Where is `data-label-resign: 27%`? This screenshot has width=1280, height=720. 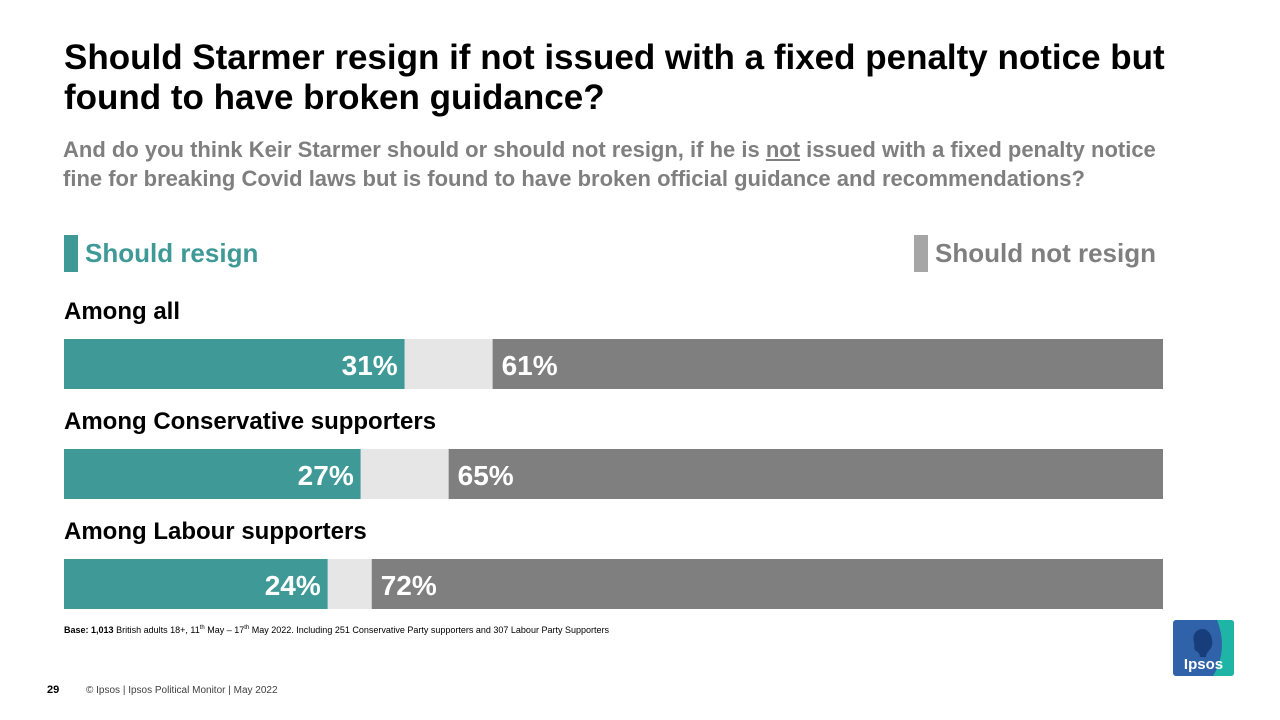 data-label-resign: 27% is located at coordinates (326, 475).